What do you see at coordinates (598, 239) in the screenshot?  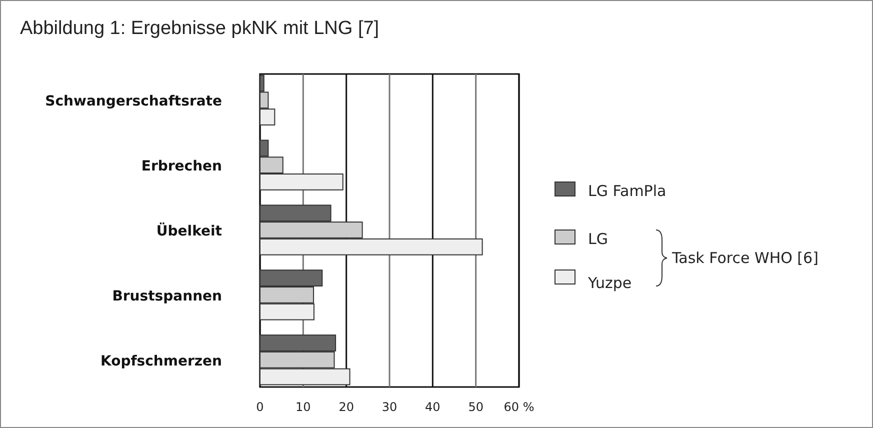 I see `legend-label: LG` at bounding box center [598, 239].